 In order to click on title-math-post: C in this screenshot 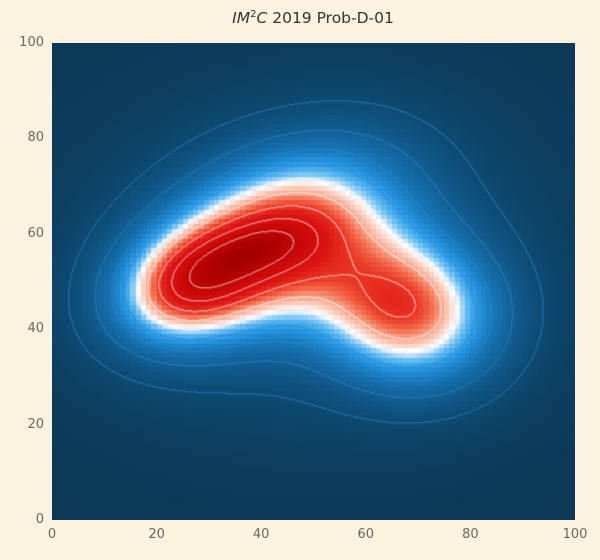, I will do `click(262, 18)`.